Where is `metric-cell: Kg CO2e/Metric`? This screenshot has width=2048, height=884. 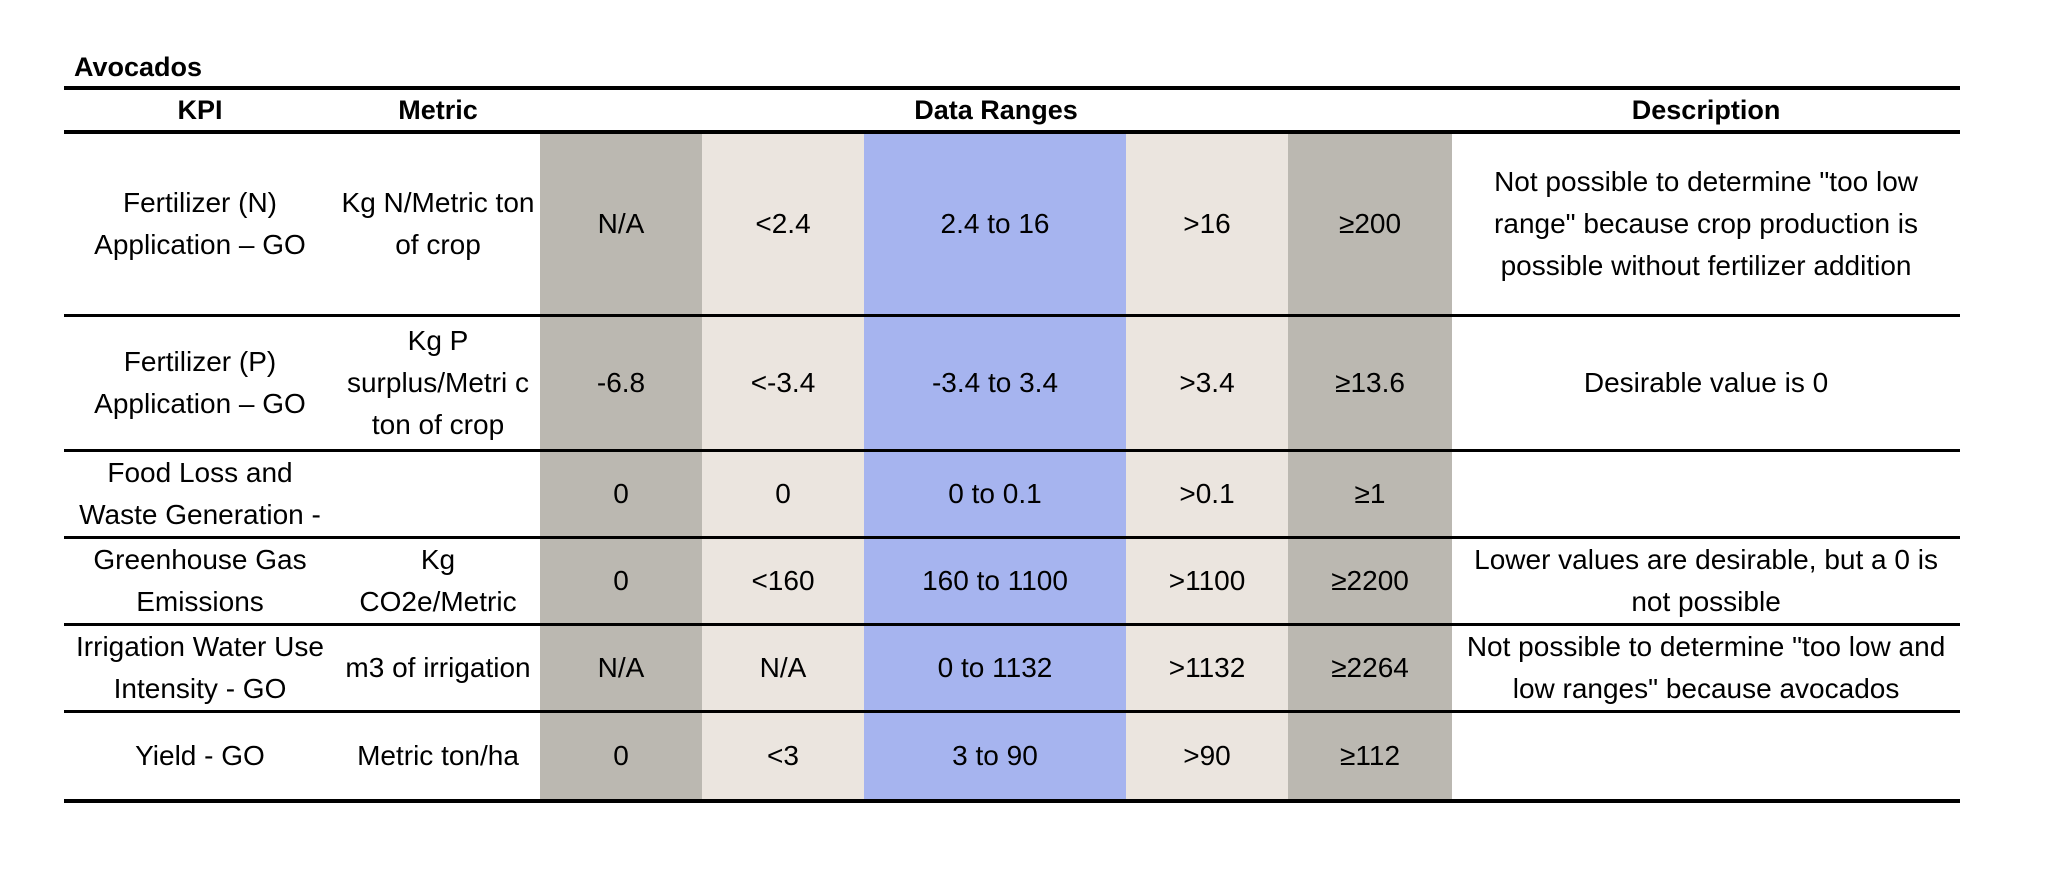
metric-cell: Kg CO2e/Metric is located at coordinates (438, 581).